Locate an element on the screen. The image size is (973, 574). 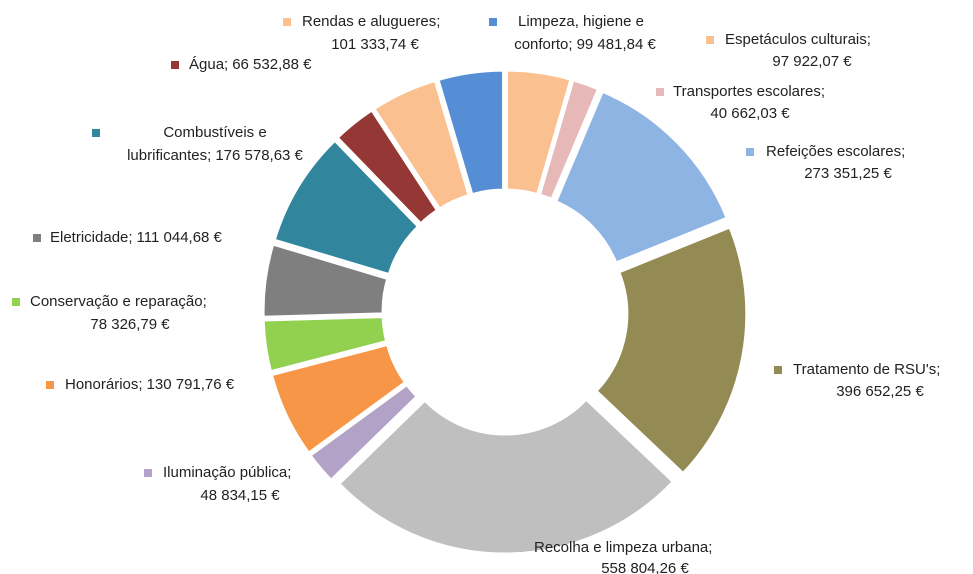
data-label: Honorários; 130 791,76 € is located at coordinates (150, 384).